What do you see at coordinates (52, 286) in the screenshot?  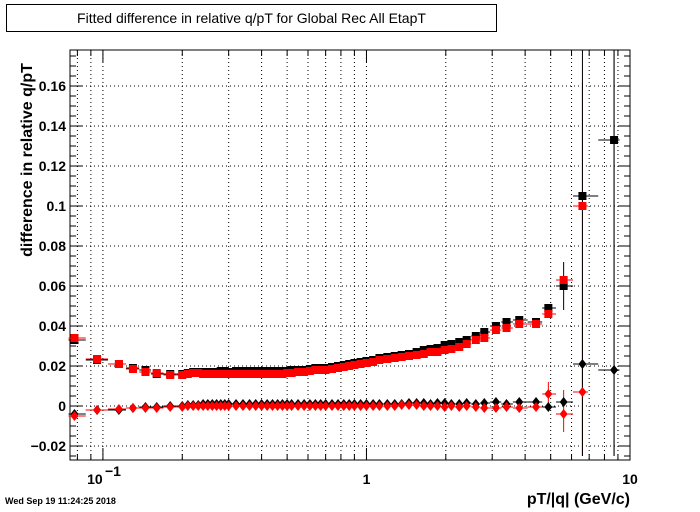 I see `y-tick-label: 0.06` at bounding box center [52, 286].